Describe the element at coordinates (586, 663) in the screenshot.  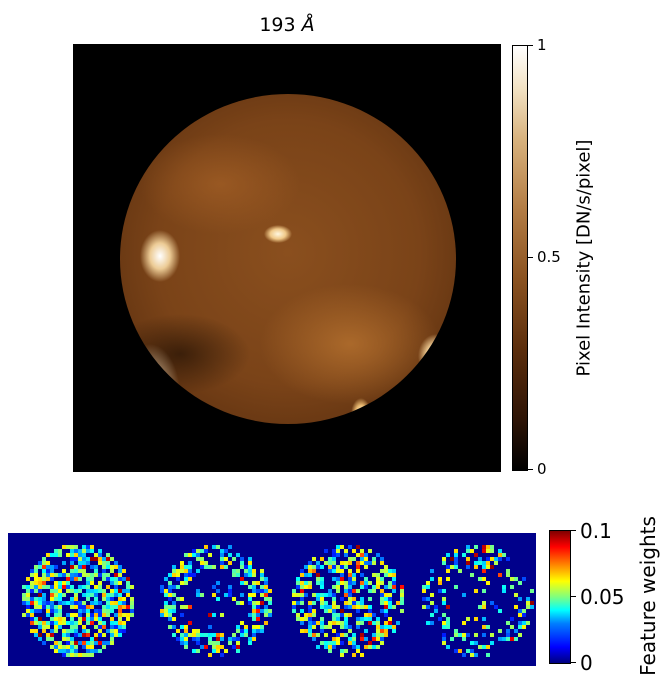
I see `weights-tick-label-0: 0` at that location.